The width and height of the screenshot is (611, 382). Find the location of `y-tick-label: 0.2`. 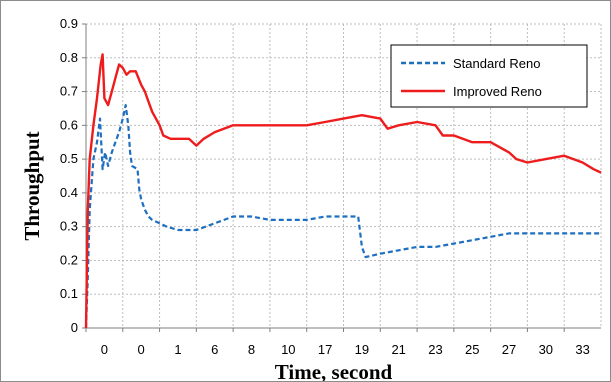

y-tick-label: 0.2 is located at coordinates (69, 259).